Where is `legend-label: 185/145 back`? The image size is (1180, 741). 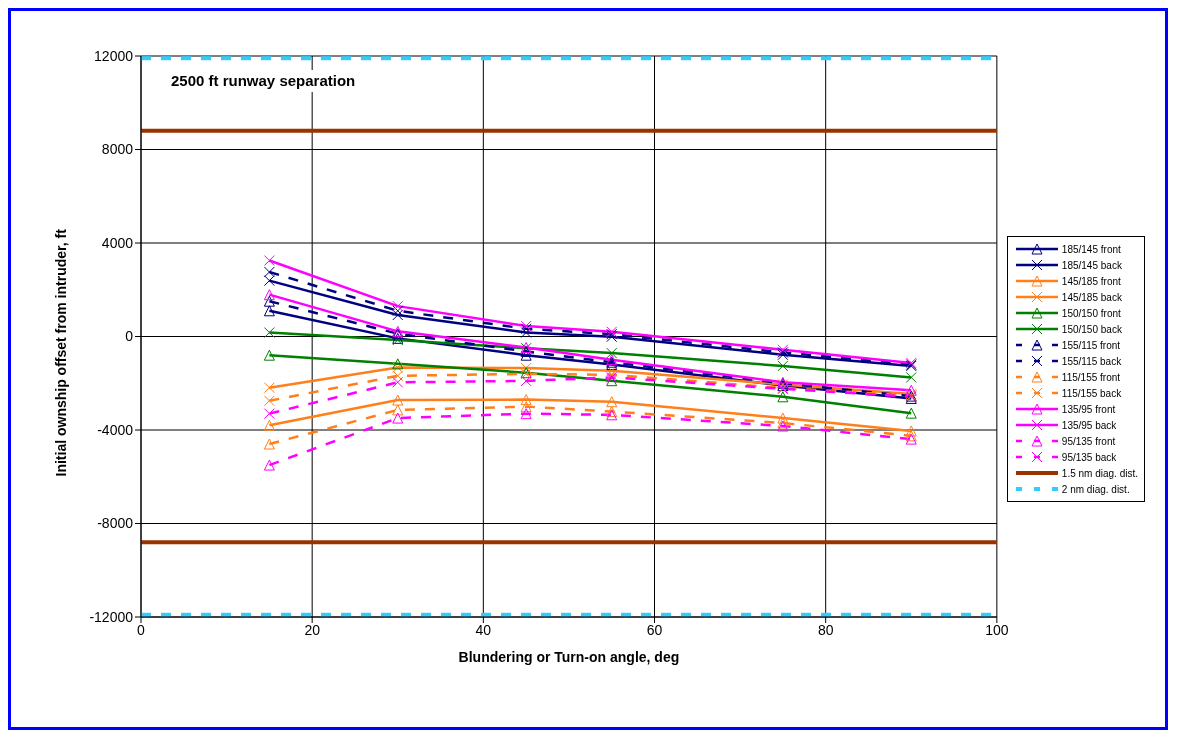
legend-label: 185/145 back is located at coordinates (1091, 265).